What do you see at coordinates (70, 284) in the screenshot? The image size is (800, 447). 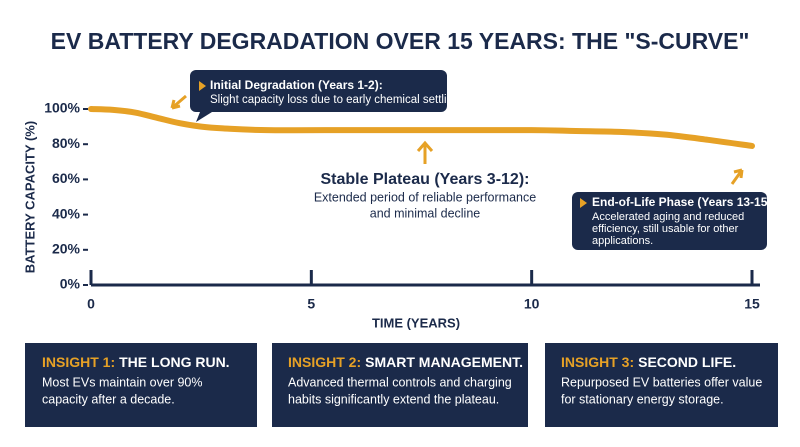 I see `y-tick-label: 0%` at bounding box center [70, 284].